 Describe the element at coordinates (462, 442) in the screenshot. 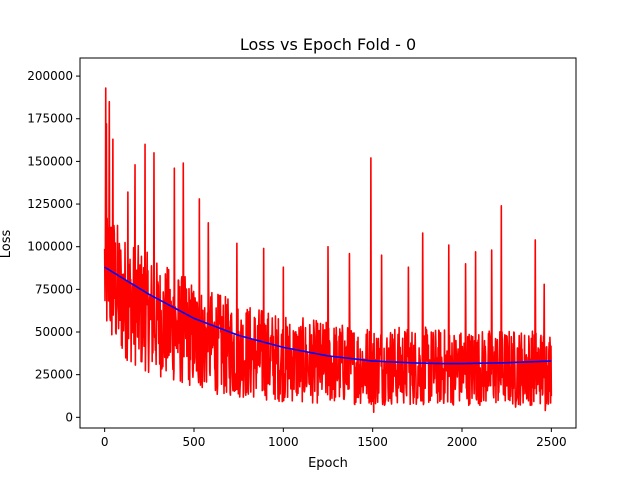

I see `x-tick-label: 2000` at that location.